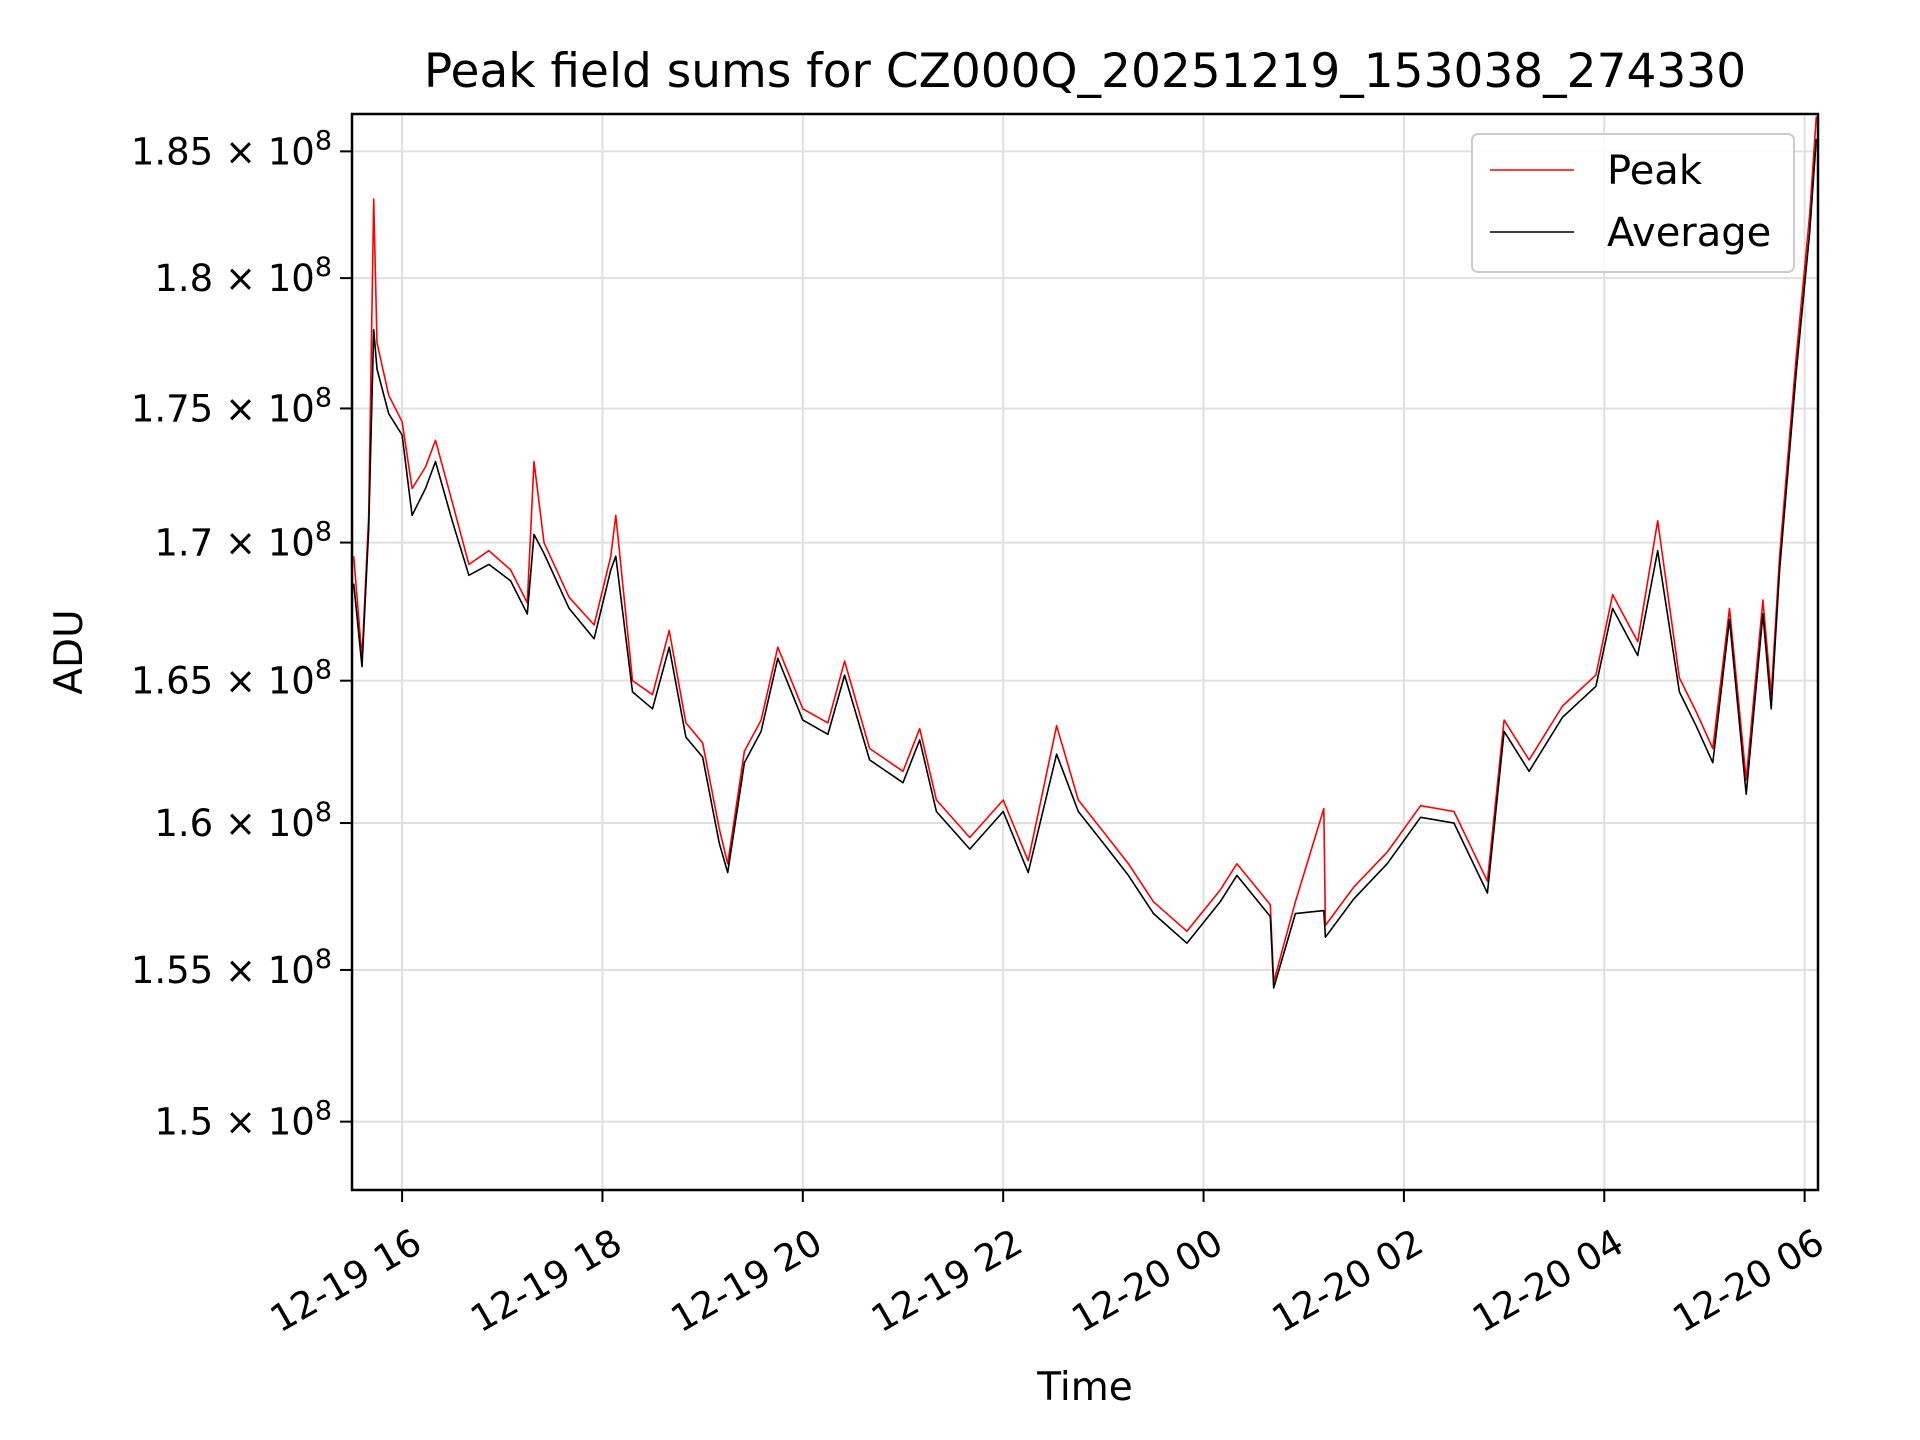 Image resolution: width=1920 pixels, height=1440 pixels. I want to click on legend-label-peak: Peak, so click(1655, 171).